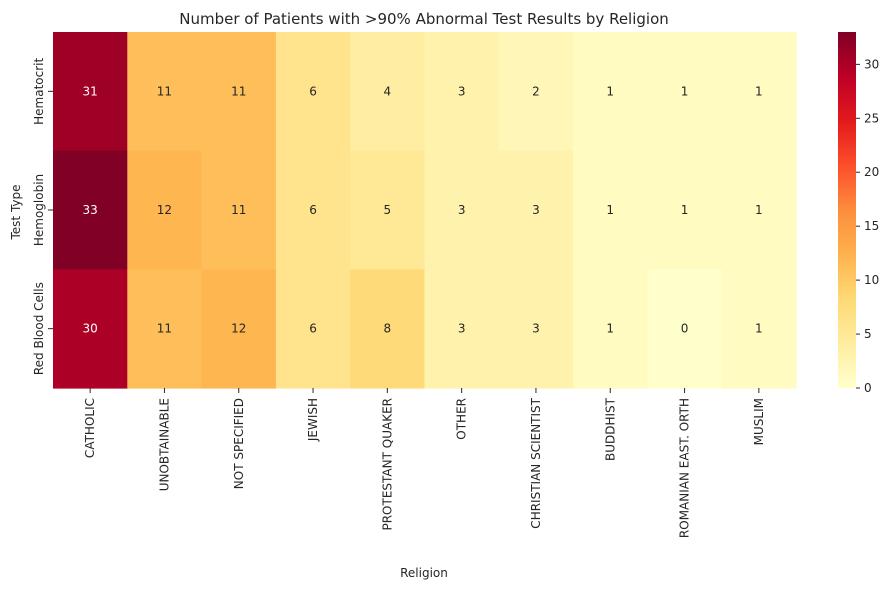 The image size is (896, 590). Describe the element at coordinates (610, 429) in the screenshot. I see `x-tick-label: BUDDHIST` at that location.